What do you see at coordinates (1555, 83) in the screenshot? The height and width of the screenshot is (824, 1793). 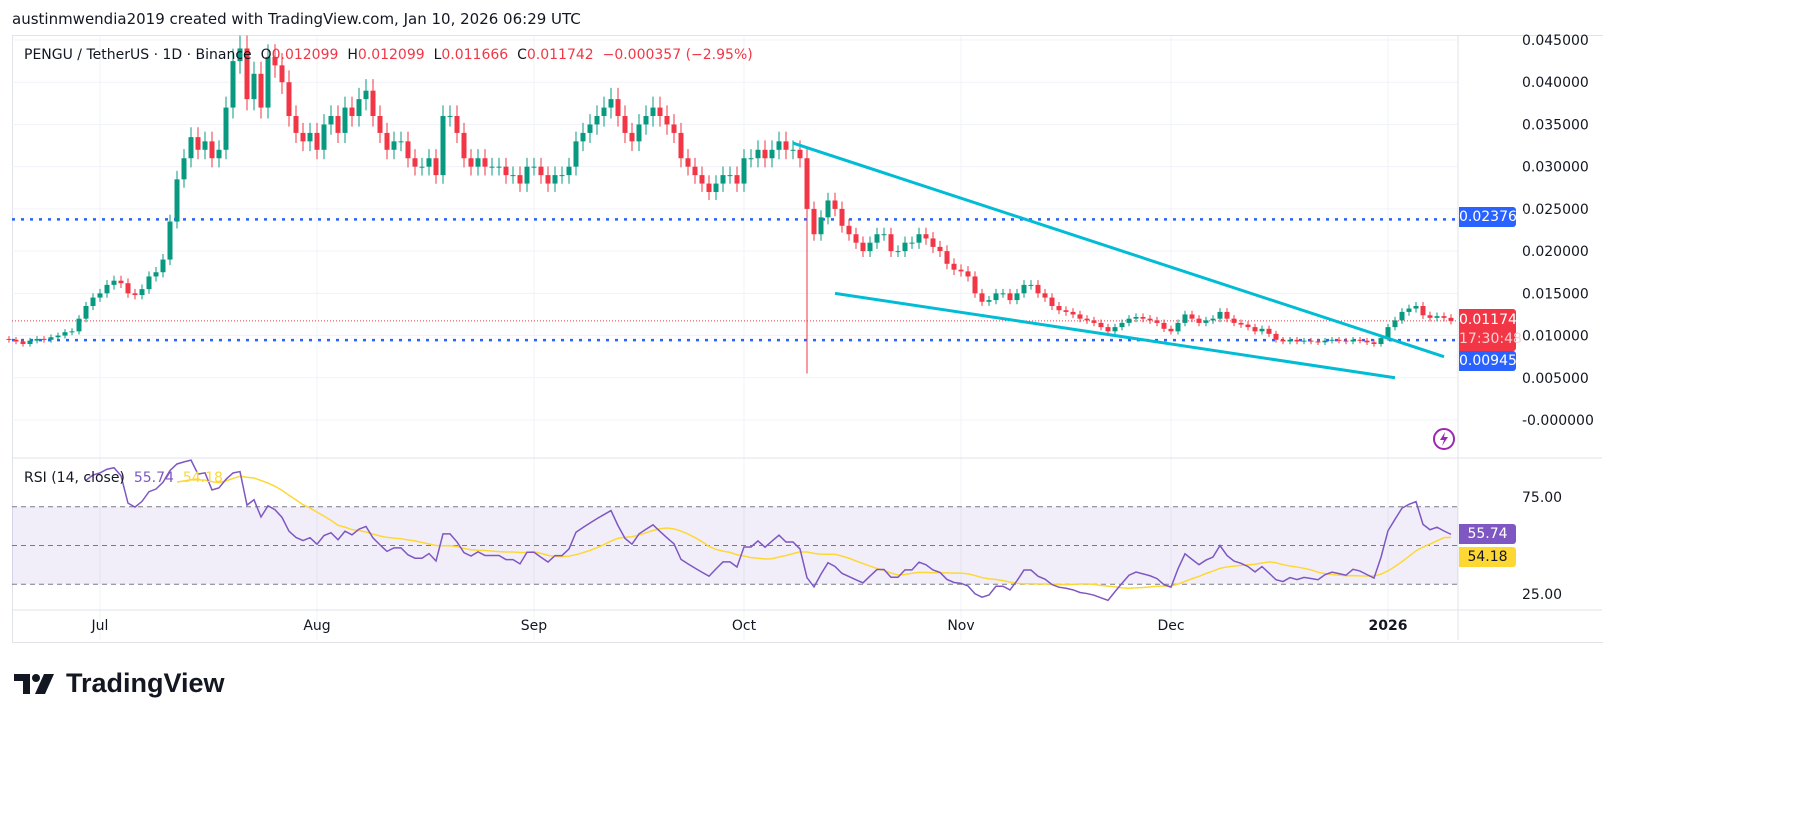 I see `price-tick-label: 0.040000` at bounding box center [1555, 83].